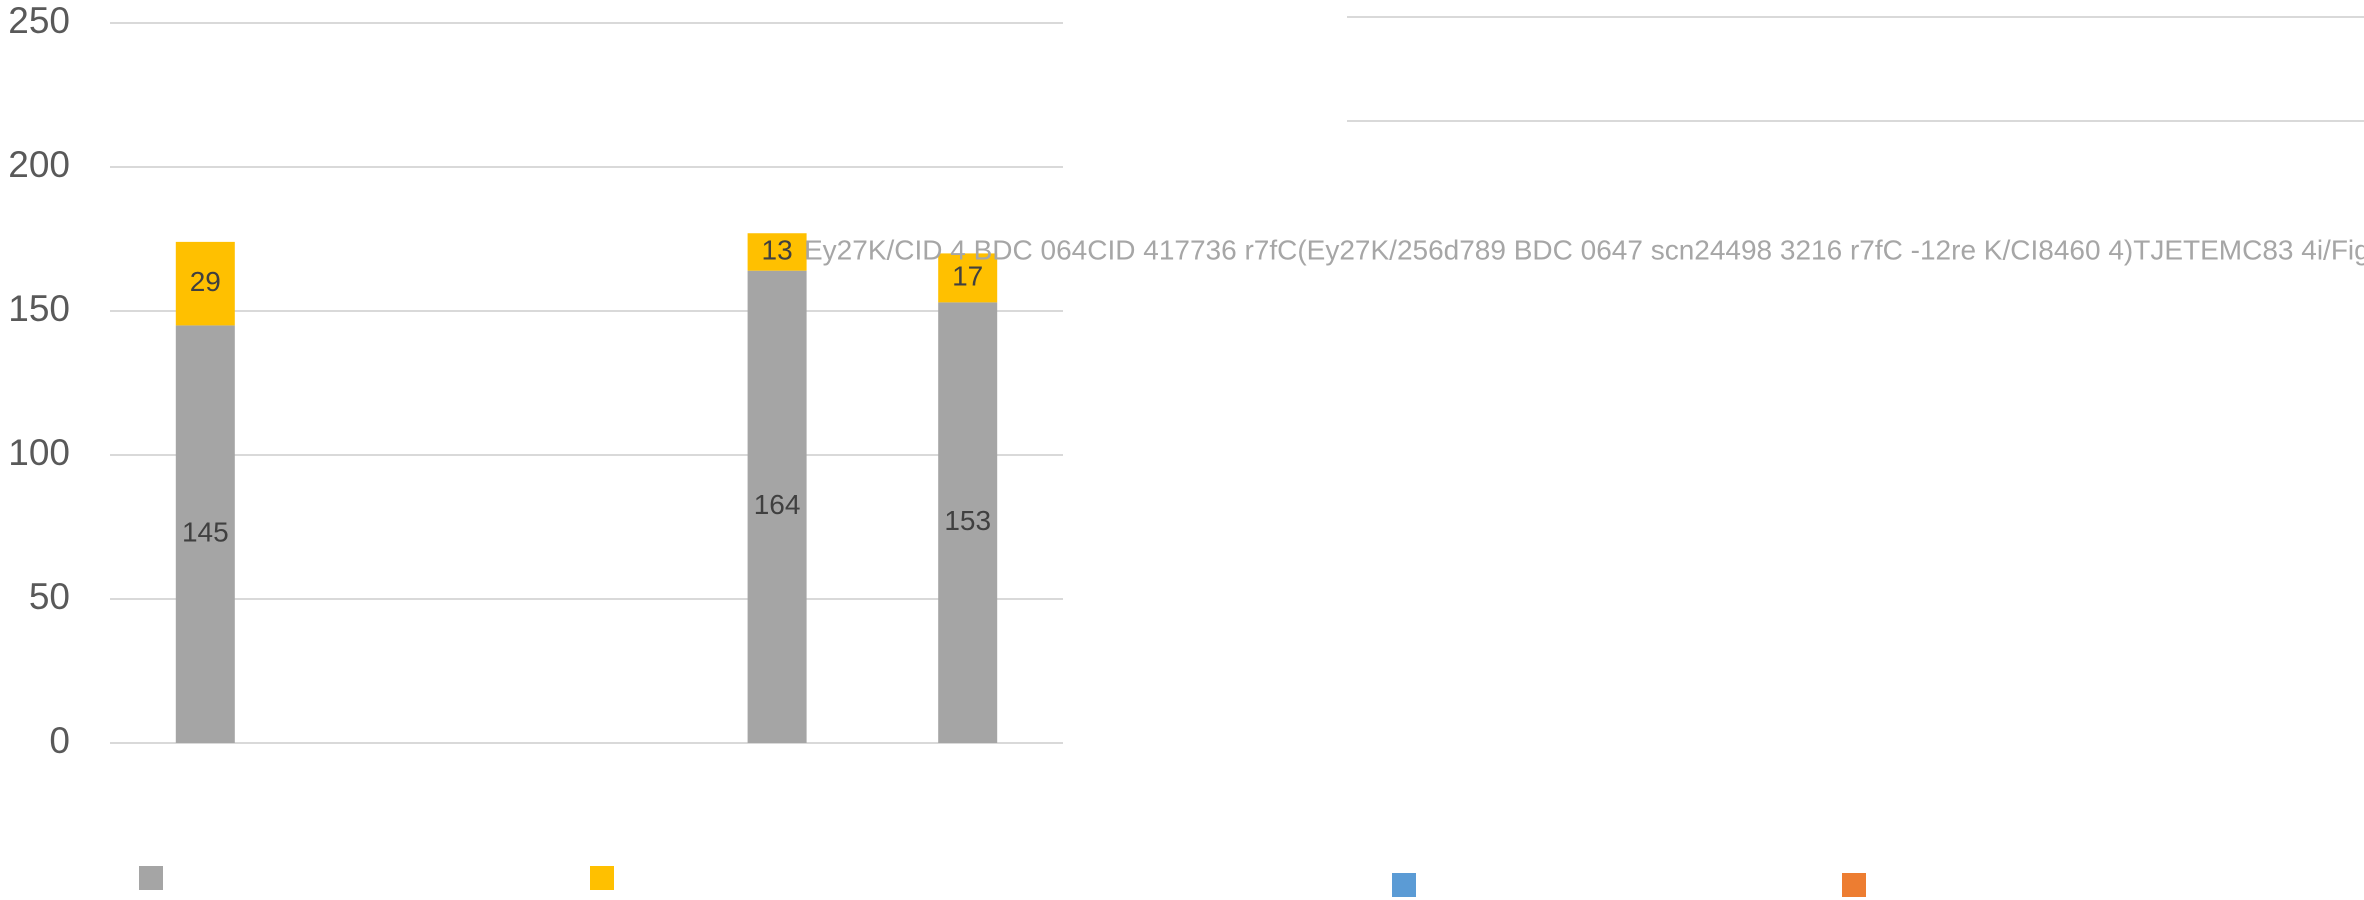 The width and height of the screenshot is (2364, 900). What do you see at coordinates (39, 308) in the screenshot?
I see `y-tick-label: 150` at bounding box center [39, 308].